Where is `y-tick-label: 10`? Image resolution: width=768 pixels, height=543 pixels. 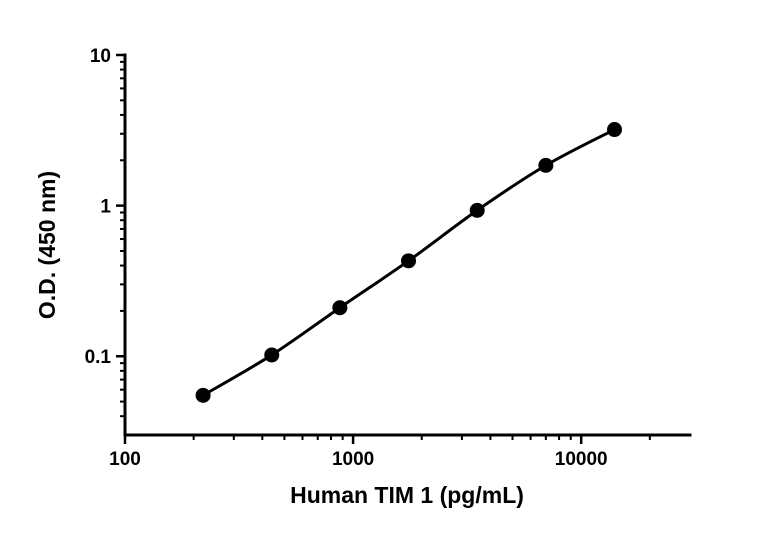 y-tick-label: 10 is located at coordinates (100, 56).